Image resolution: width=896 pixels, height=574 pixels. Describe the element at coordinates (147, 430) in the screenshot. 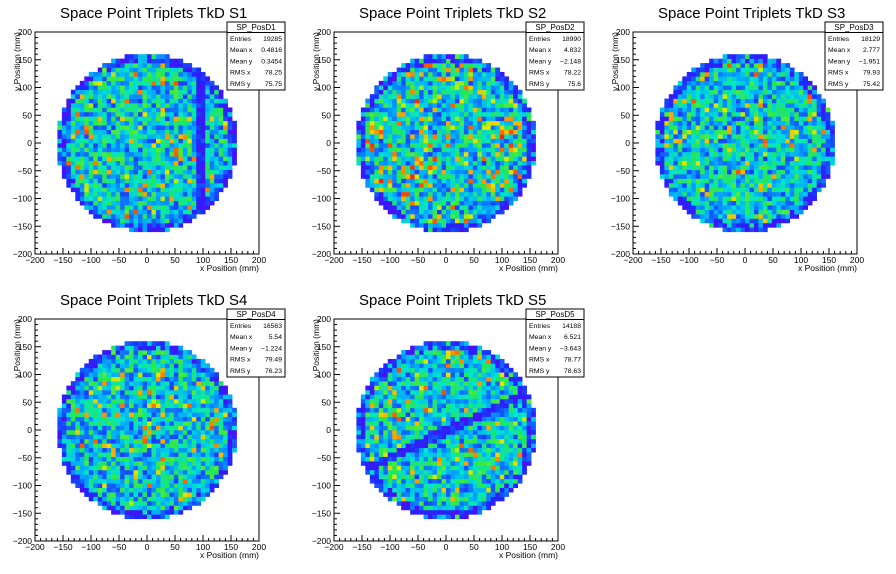

I see `heatmap-cells` at that location.